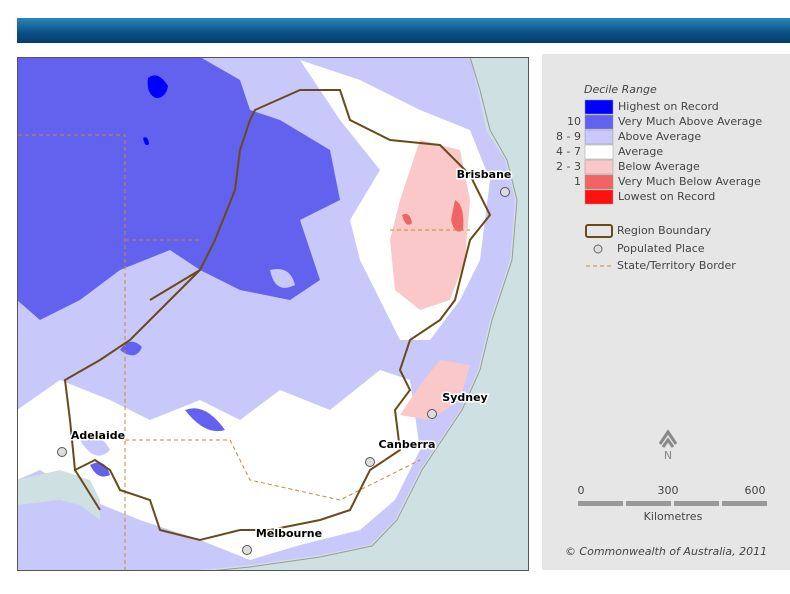 The image size is (790, 594). Describe the element at coordinates (403, 30) in the screenshot. I see `banner` at that location.